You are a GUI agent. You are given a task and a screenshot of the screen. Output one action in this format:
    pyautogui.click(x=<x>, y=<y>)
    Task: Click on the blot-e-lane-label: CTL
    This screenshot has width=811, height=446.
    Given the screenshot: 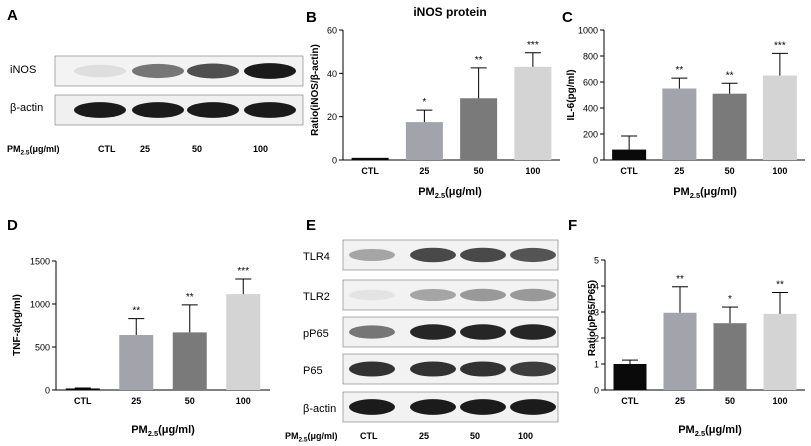 What is the action you would take?
    pyautogui.click(x=369, y=436)
    